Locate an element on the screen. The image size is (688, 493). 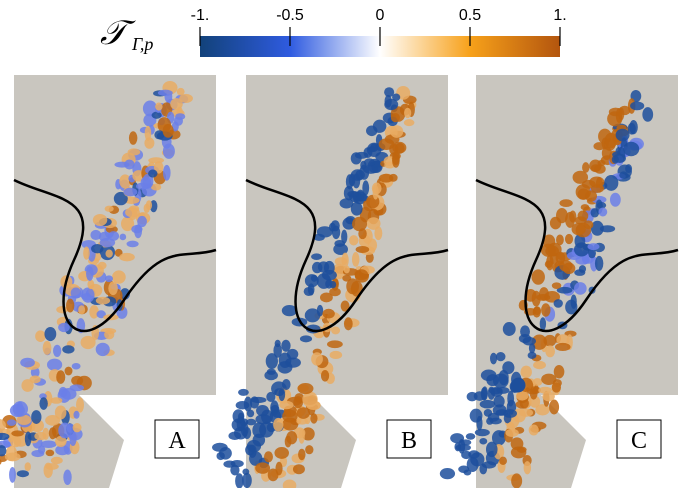
colorbar-tick-label: -1. is located at coordinates (200, 15).